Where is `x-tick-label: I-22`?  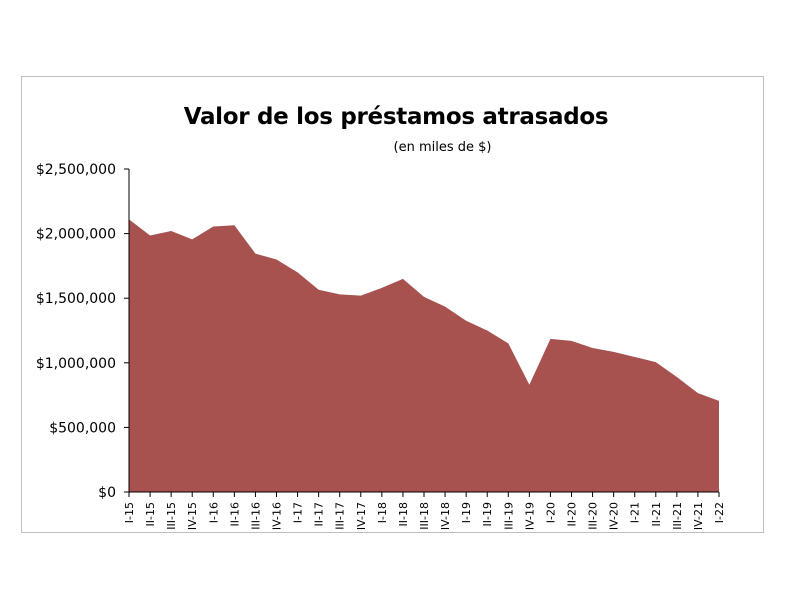
x-tick-label: I-22 is located at coordinates (719, 512).